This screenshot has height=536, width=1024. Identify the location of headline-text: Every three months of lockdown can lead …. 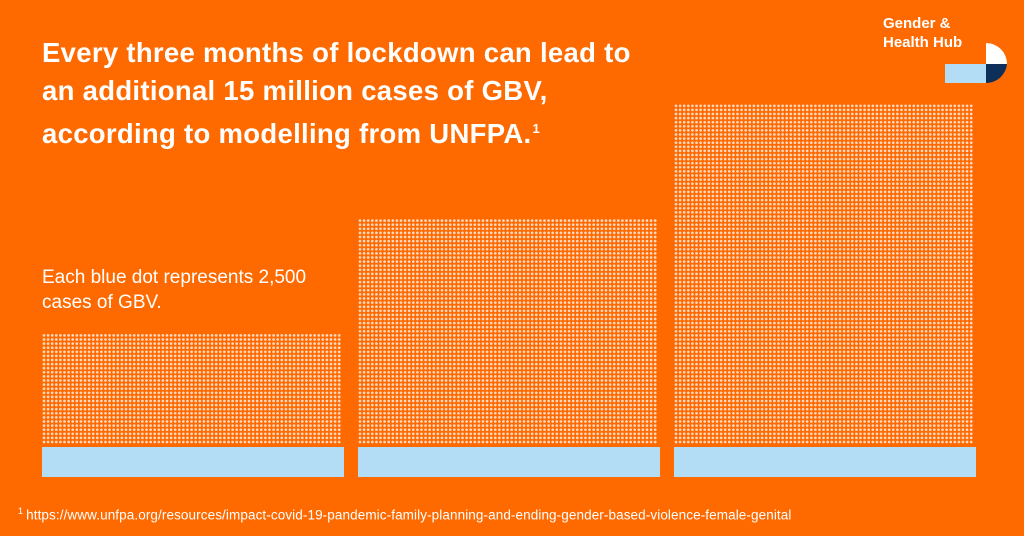
(336, 93).